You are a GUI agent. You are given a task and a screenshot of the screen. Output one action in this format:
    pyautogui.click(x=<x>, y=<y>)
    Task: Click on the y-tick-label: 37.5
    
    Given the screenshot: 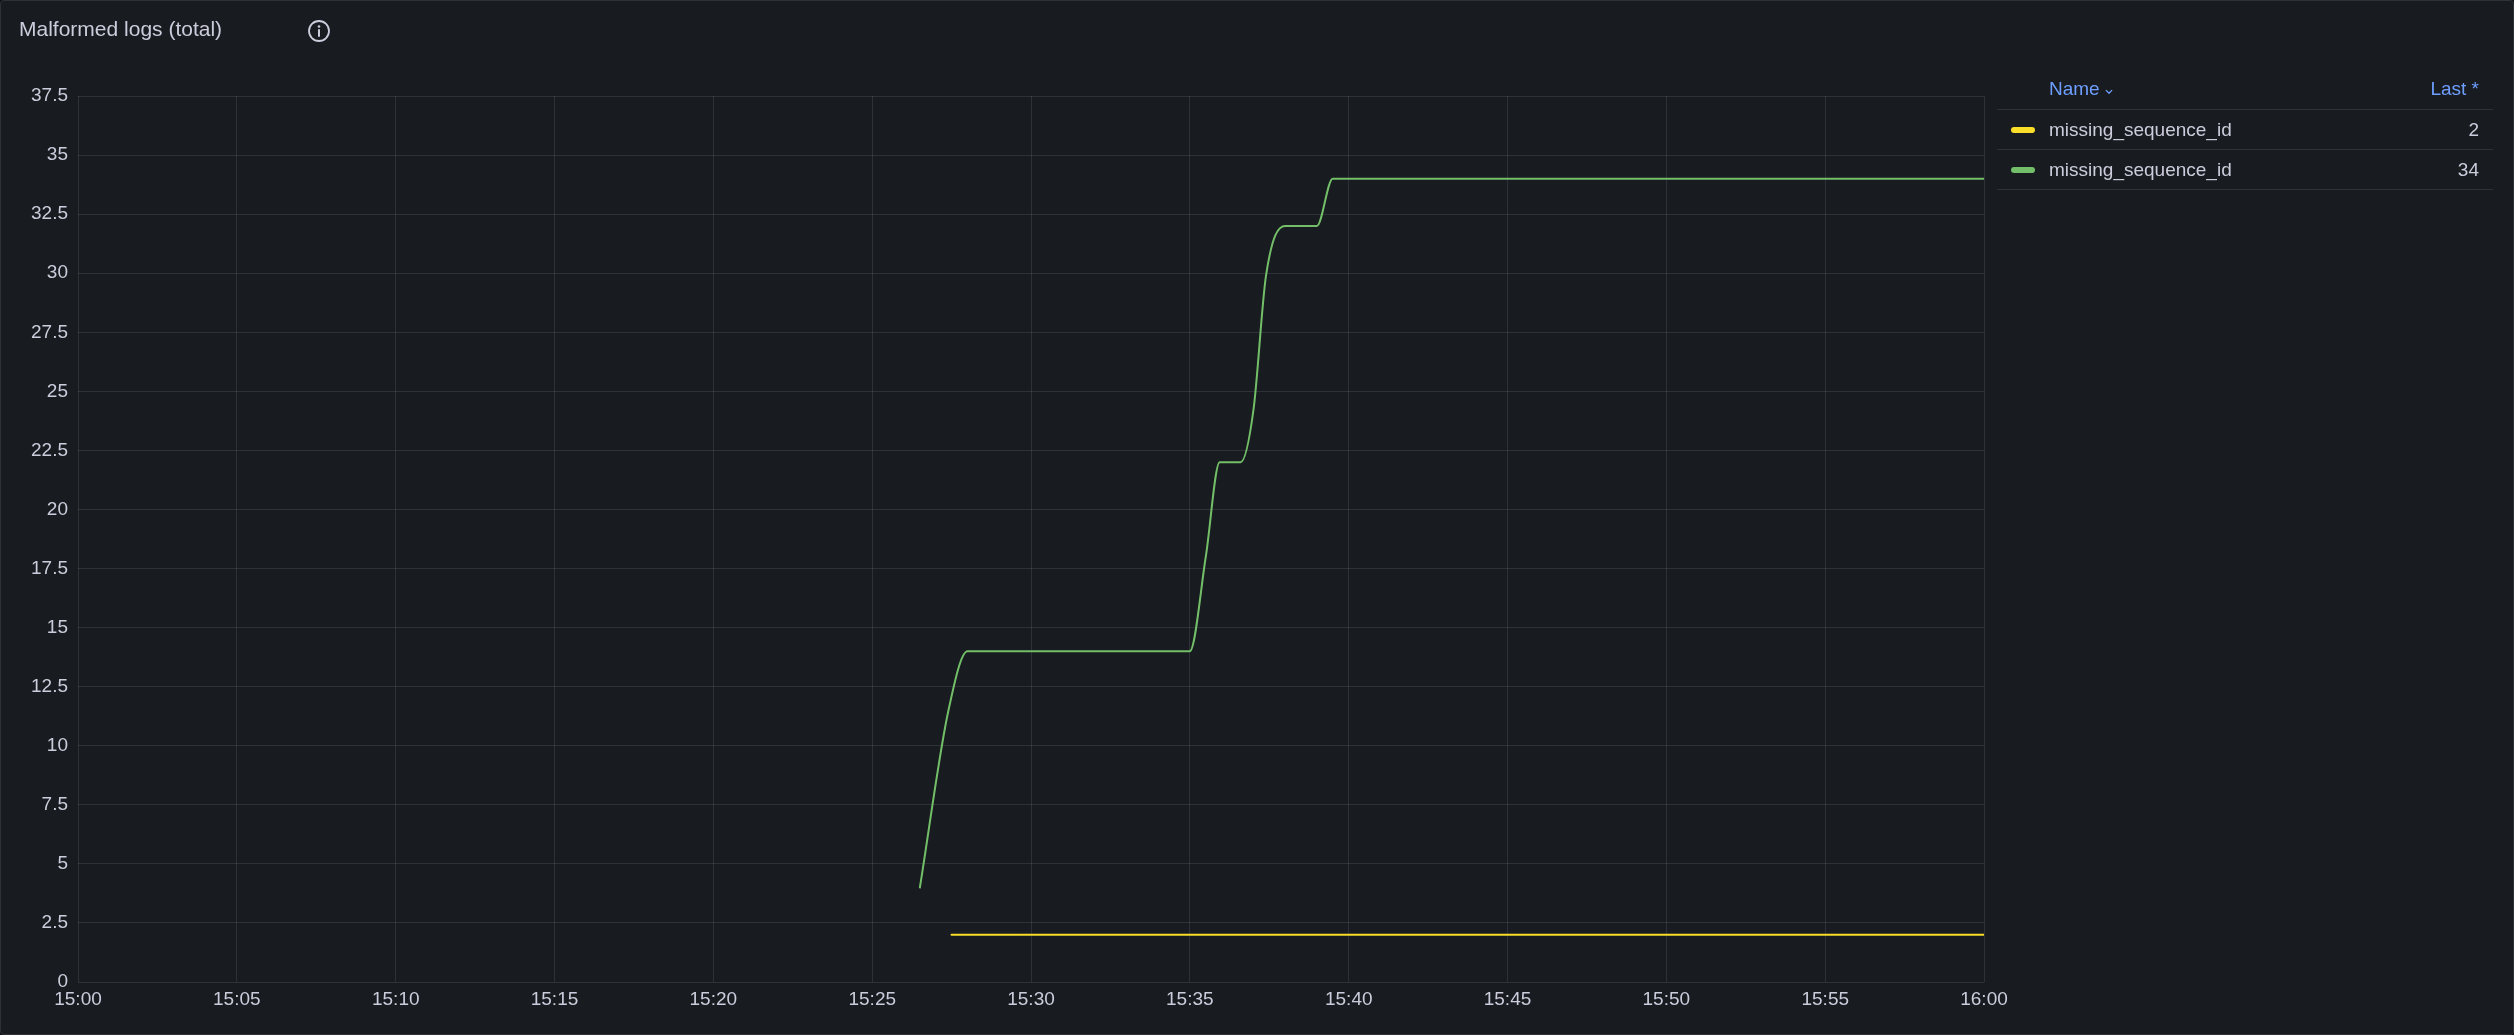 What is the action you would take?
    pyautogui.click(x=49, y=95)
    